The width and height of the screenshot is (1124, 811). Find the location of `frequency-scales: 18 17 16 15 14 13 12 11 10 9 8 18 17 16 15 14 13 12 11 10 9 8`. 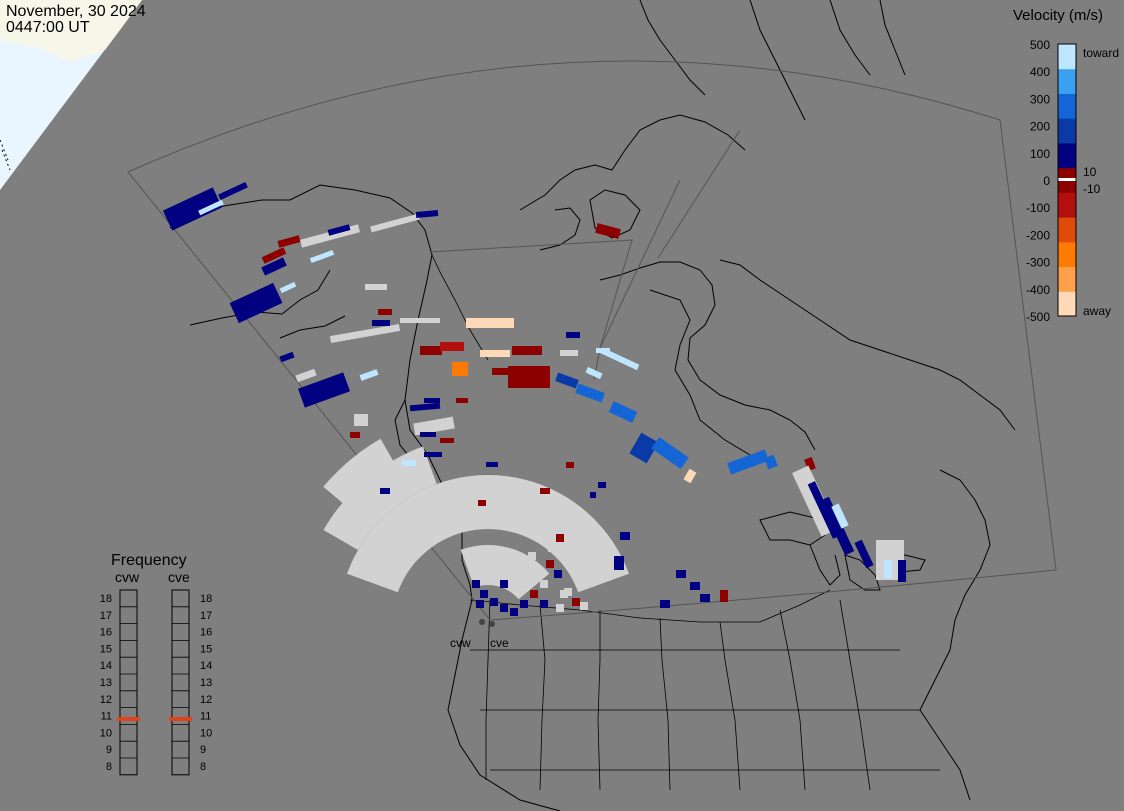

frequency-scales: 18 17 16 15 14 13 12 11 10 9 8 18 17 16 15 14 13 12 11 10 9 8 is located at coordinates (156, 682).